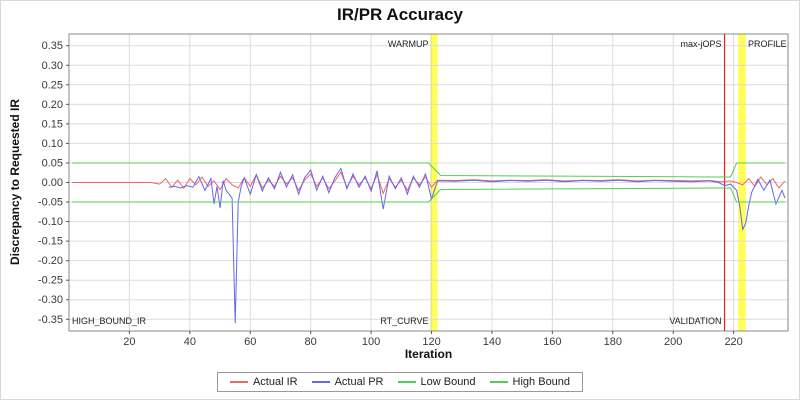  What do you see at coordinates (673, 342) in the screenshot?
I see `x-tick-label: 200` at bounding box center [673, 342].